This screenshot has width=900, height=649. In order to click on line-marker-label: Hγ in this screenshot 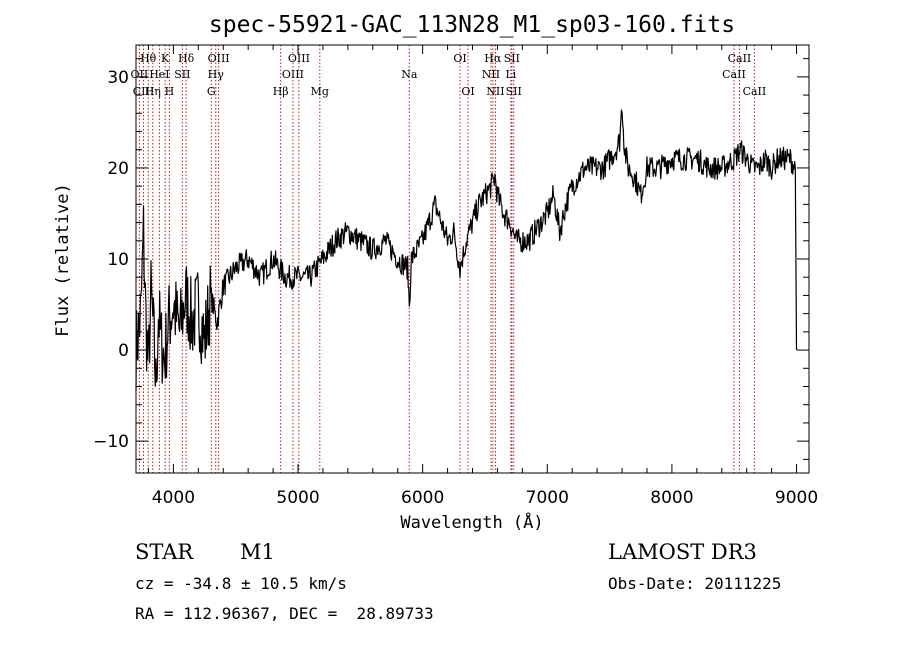, I will do `click(216, 74)`.